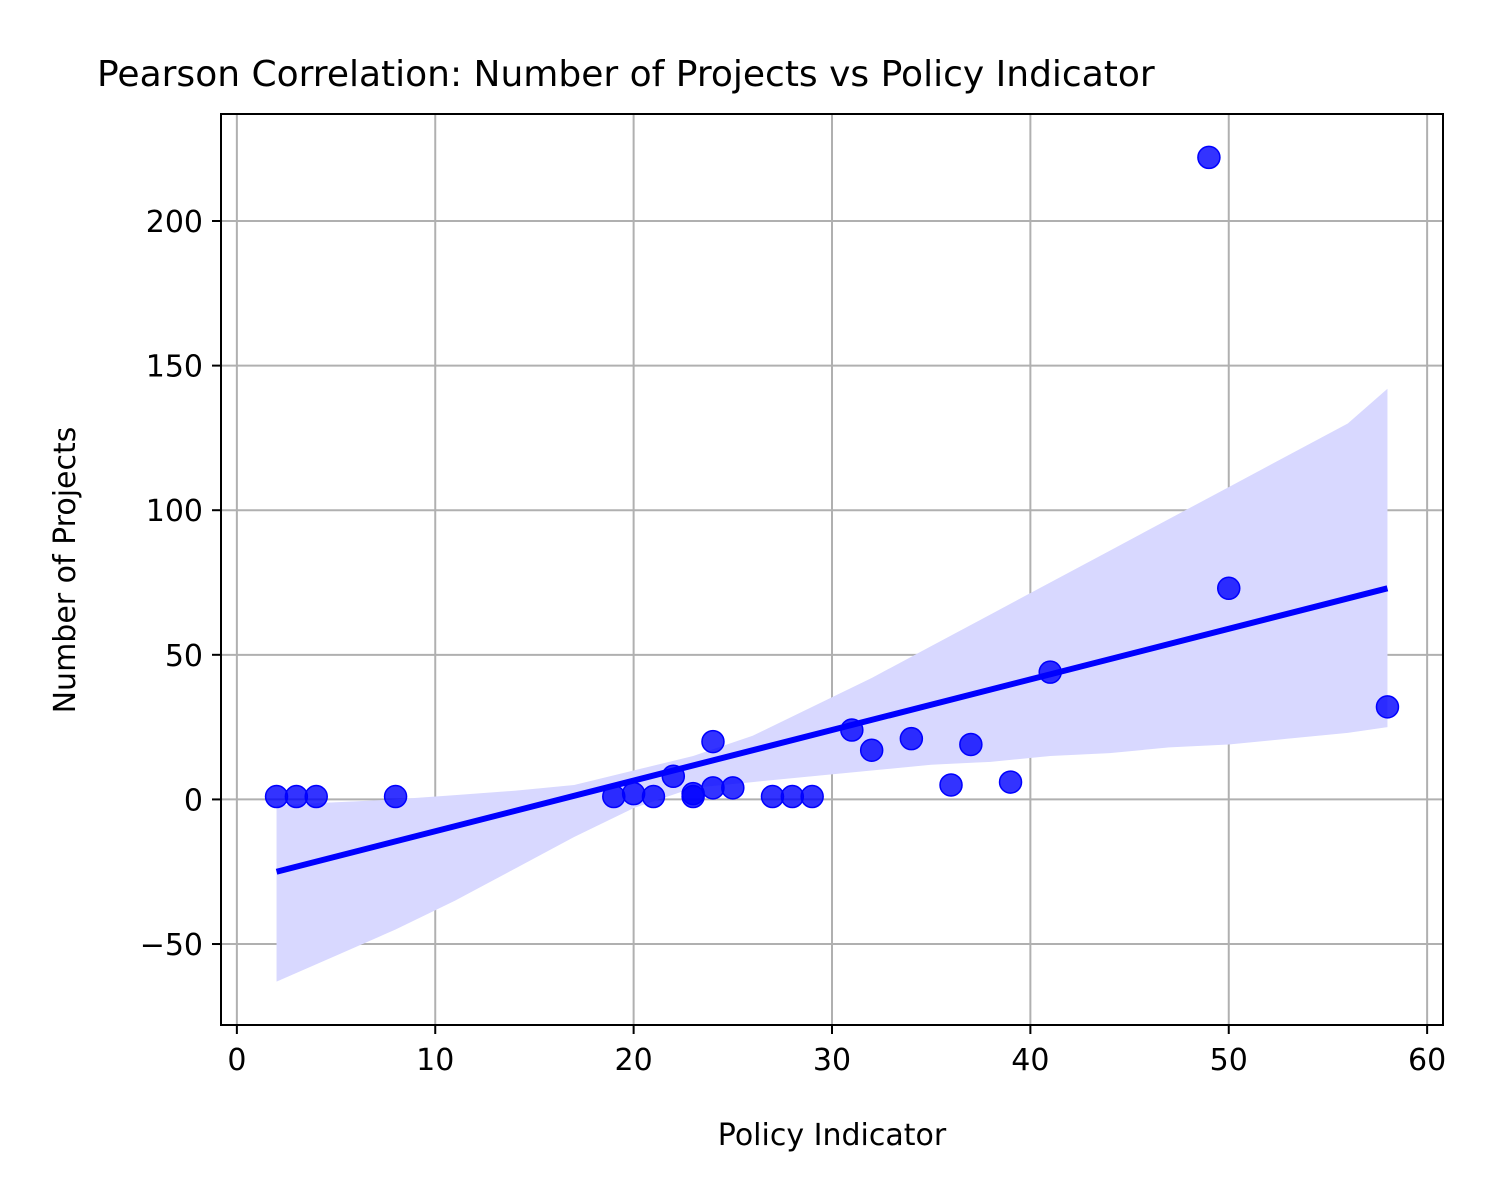 This screenshot has height=1200, width=1500. Describe the element at coordinates (174, 511) in the screenshot. I see `y-tick-label: 100` at that location.